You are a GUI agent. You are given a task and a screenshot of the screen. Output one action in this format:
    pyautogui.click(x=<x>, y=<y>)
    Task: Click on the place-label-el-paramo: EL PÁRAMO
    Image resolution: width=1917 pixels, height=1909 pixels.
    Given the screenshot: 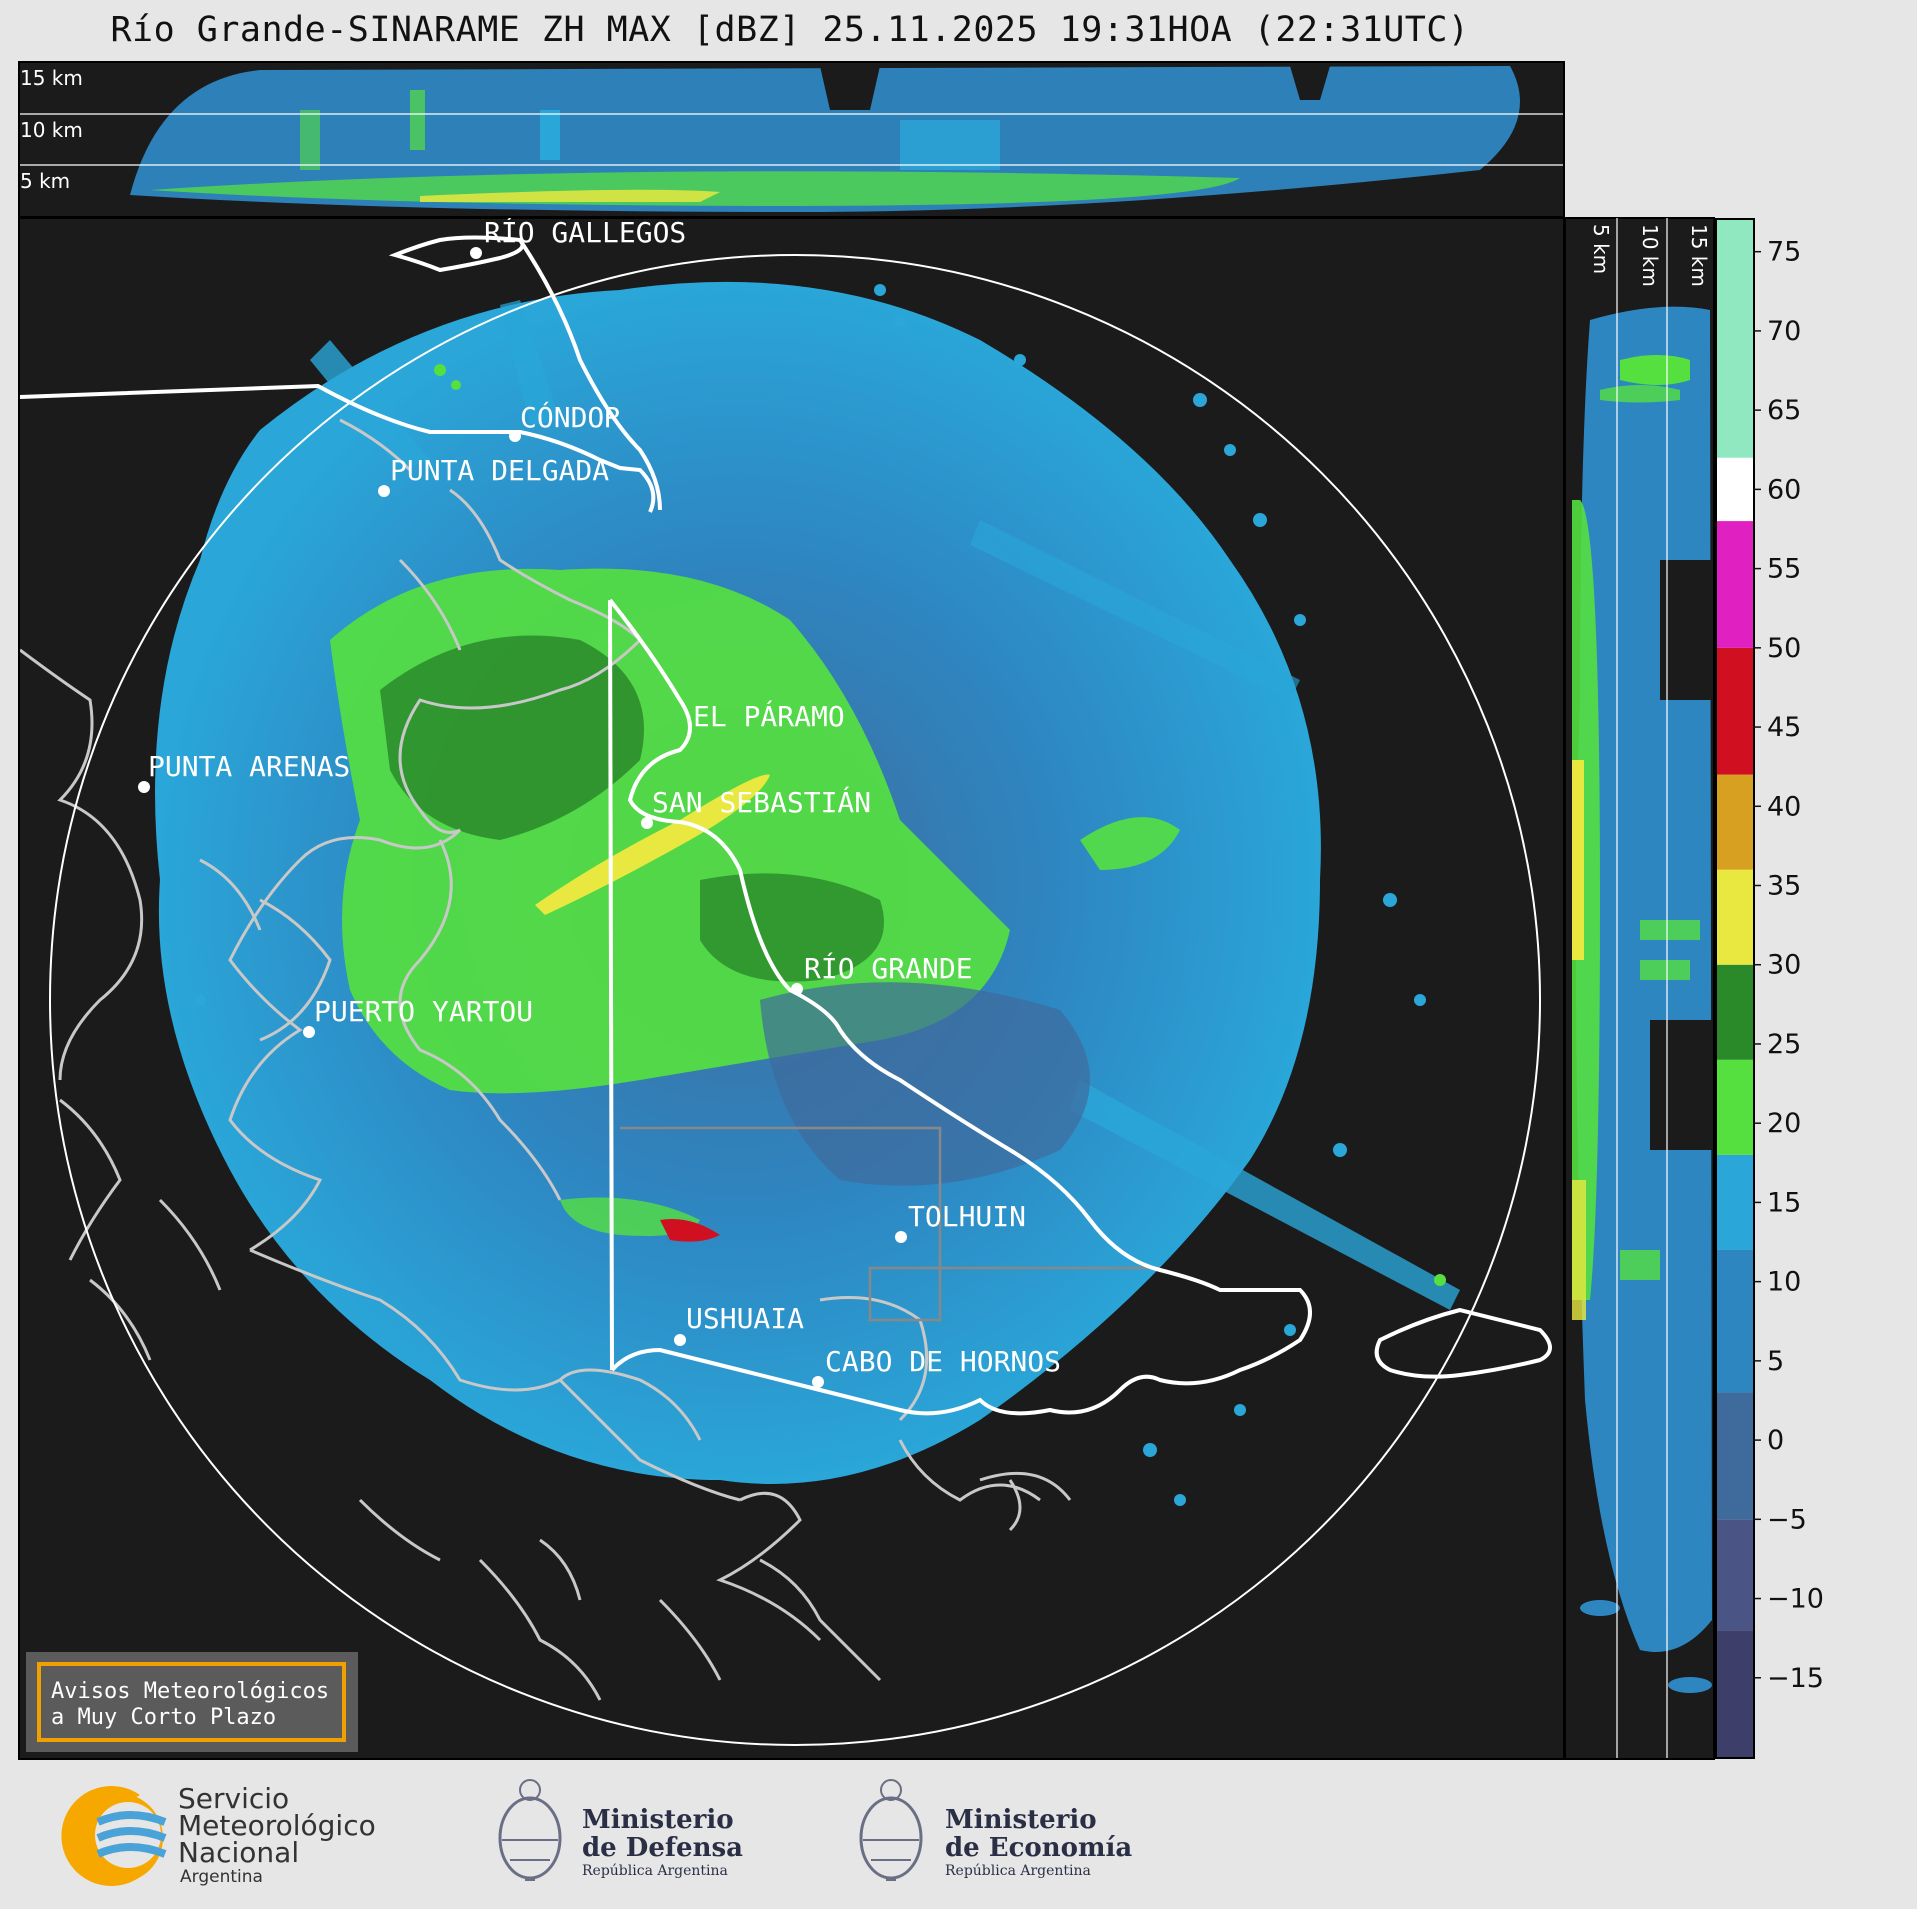 What is the action you would take?
    pyautogui.click(x=769, y=716)
    